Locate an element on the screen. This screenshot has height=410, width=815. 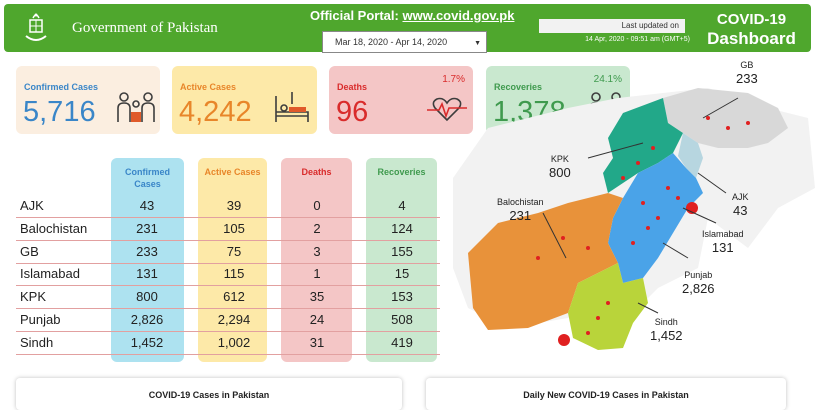
card-label: Confirmed Cases is located at coordinates (61, 87).